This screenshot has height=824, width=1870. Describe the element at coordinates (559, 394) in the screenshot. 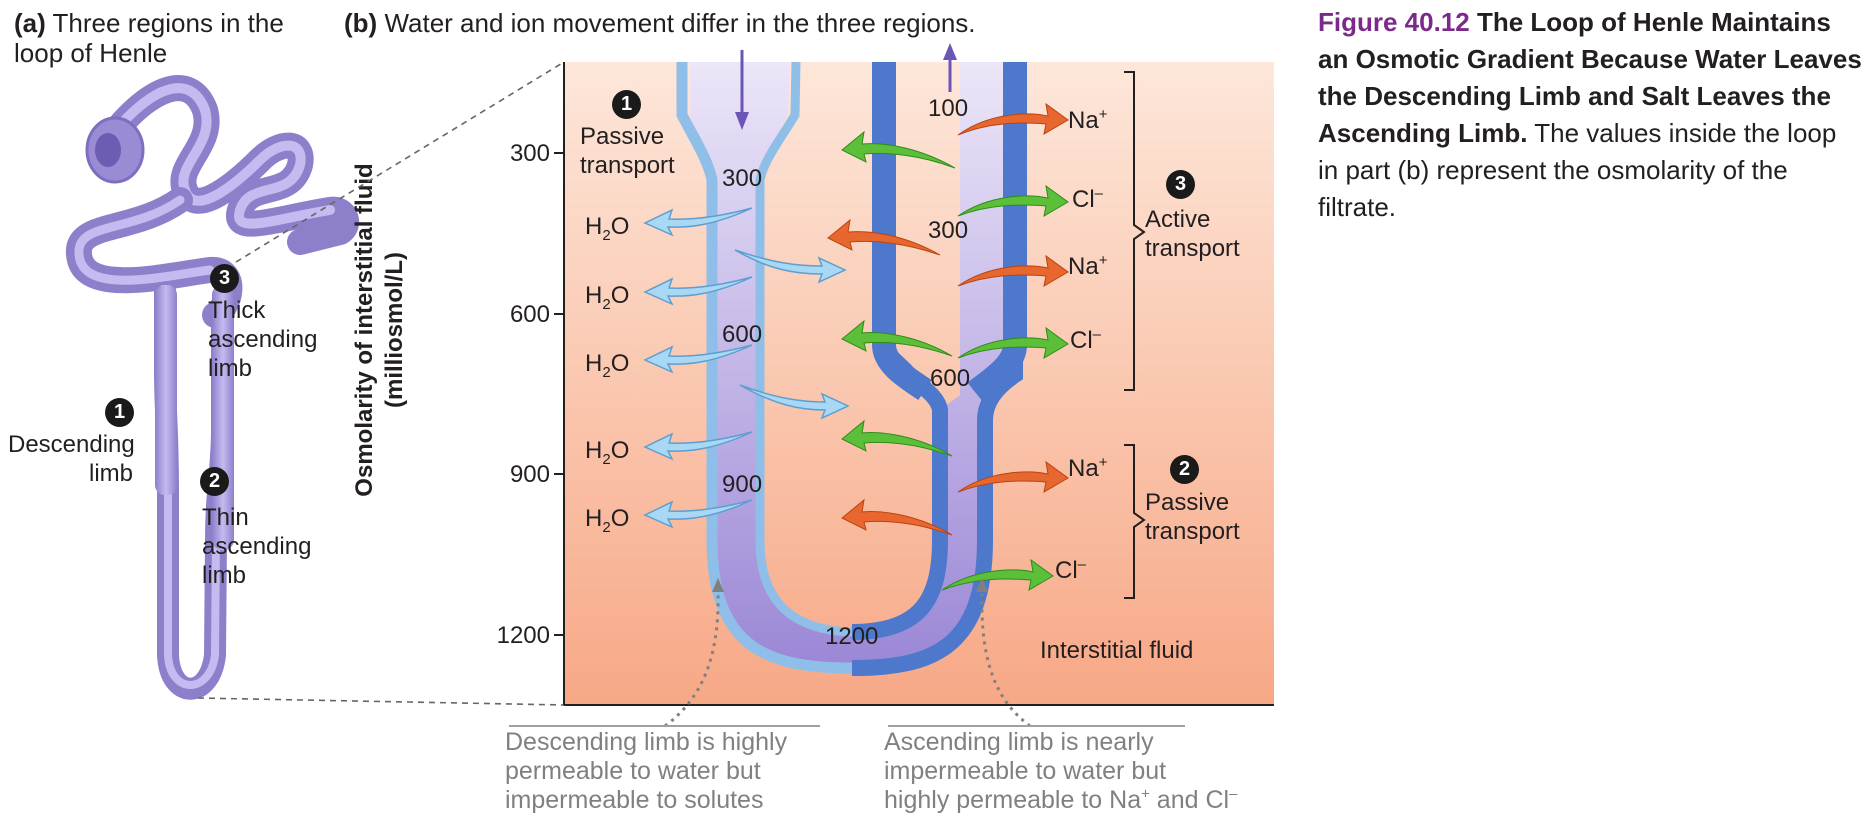

I see `y-ticks` at that location.